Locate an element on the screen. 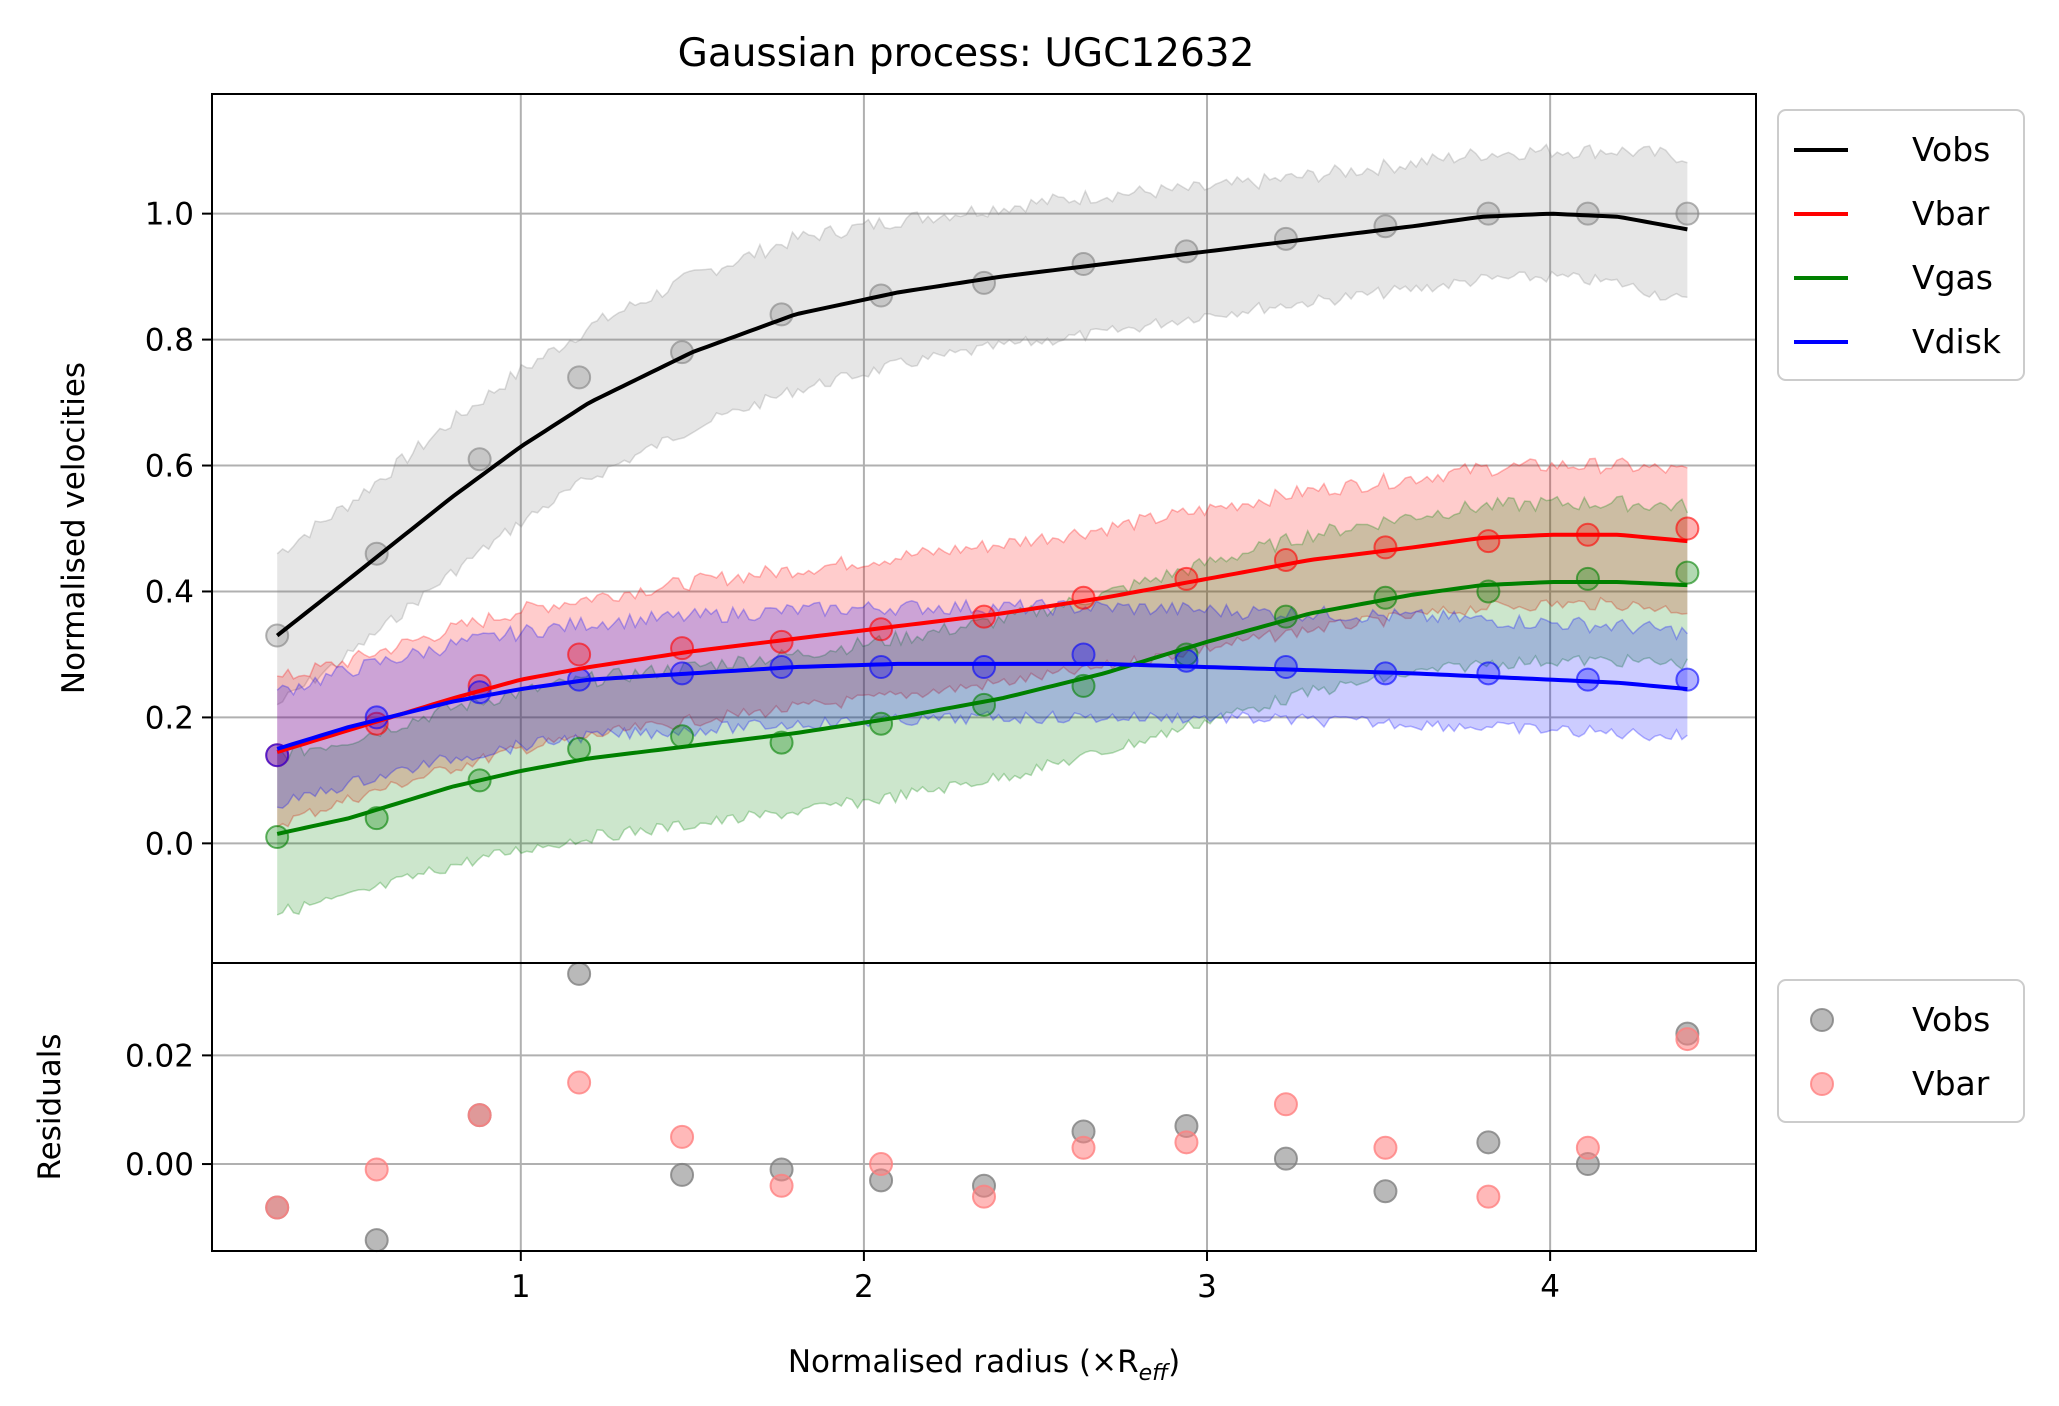 The width and height of the screenshot is (2059, 1406). band-upper-edge-vgas is located at coordinates (983, 628).